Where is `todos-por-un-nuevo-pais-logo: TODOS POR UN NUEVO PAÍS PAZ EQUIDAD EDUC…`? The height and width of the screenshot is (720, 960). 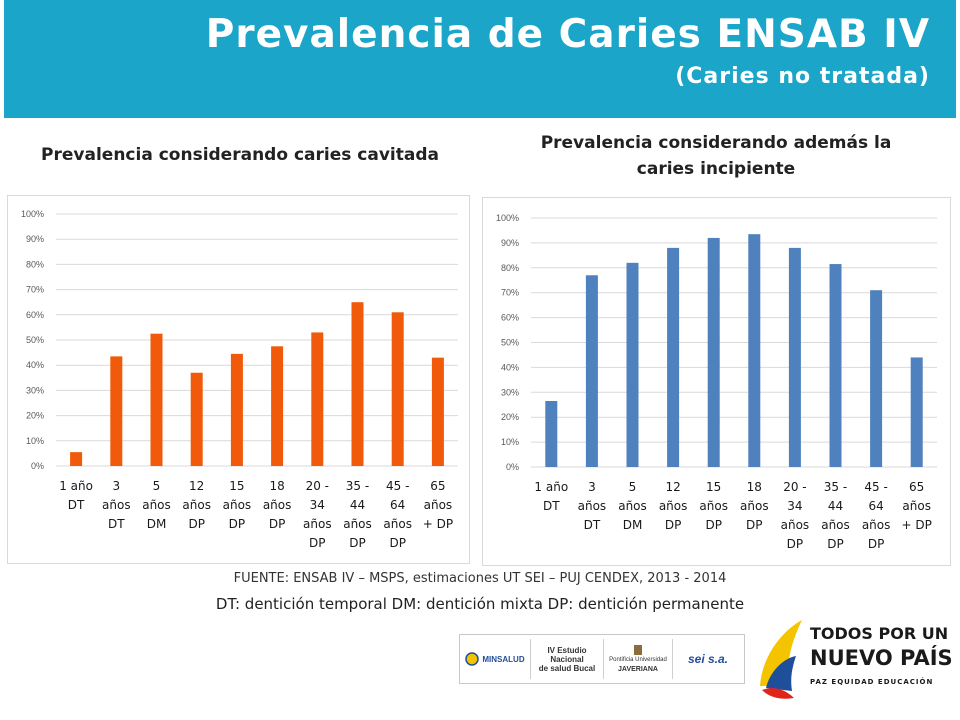 todos-por-un-nuevo-pais-logo: TODOS POR UN NUEVO PAÍS PAZ EQUIDAD EDUC… is located at coordinates (852, 661).